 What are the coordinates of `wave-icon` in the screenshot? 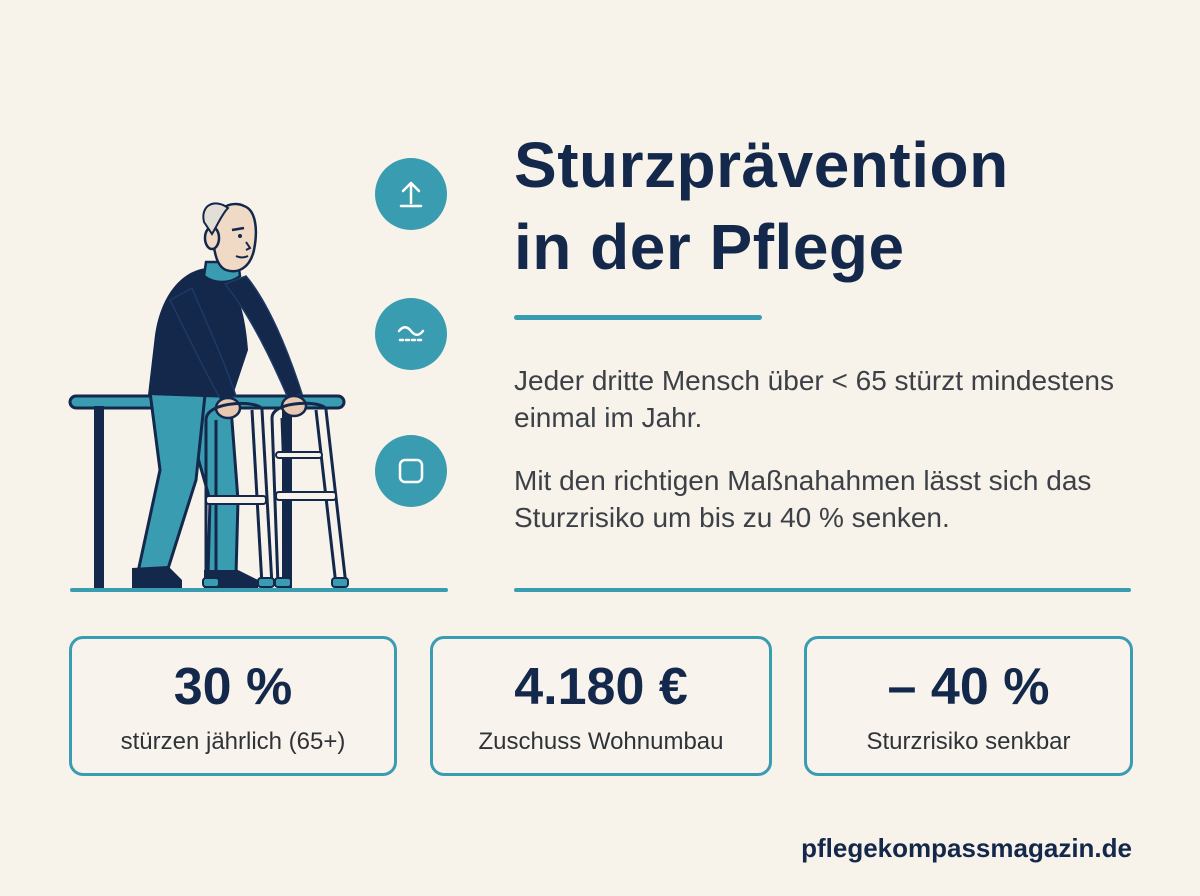 It's located at (411, 334).